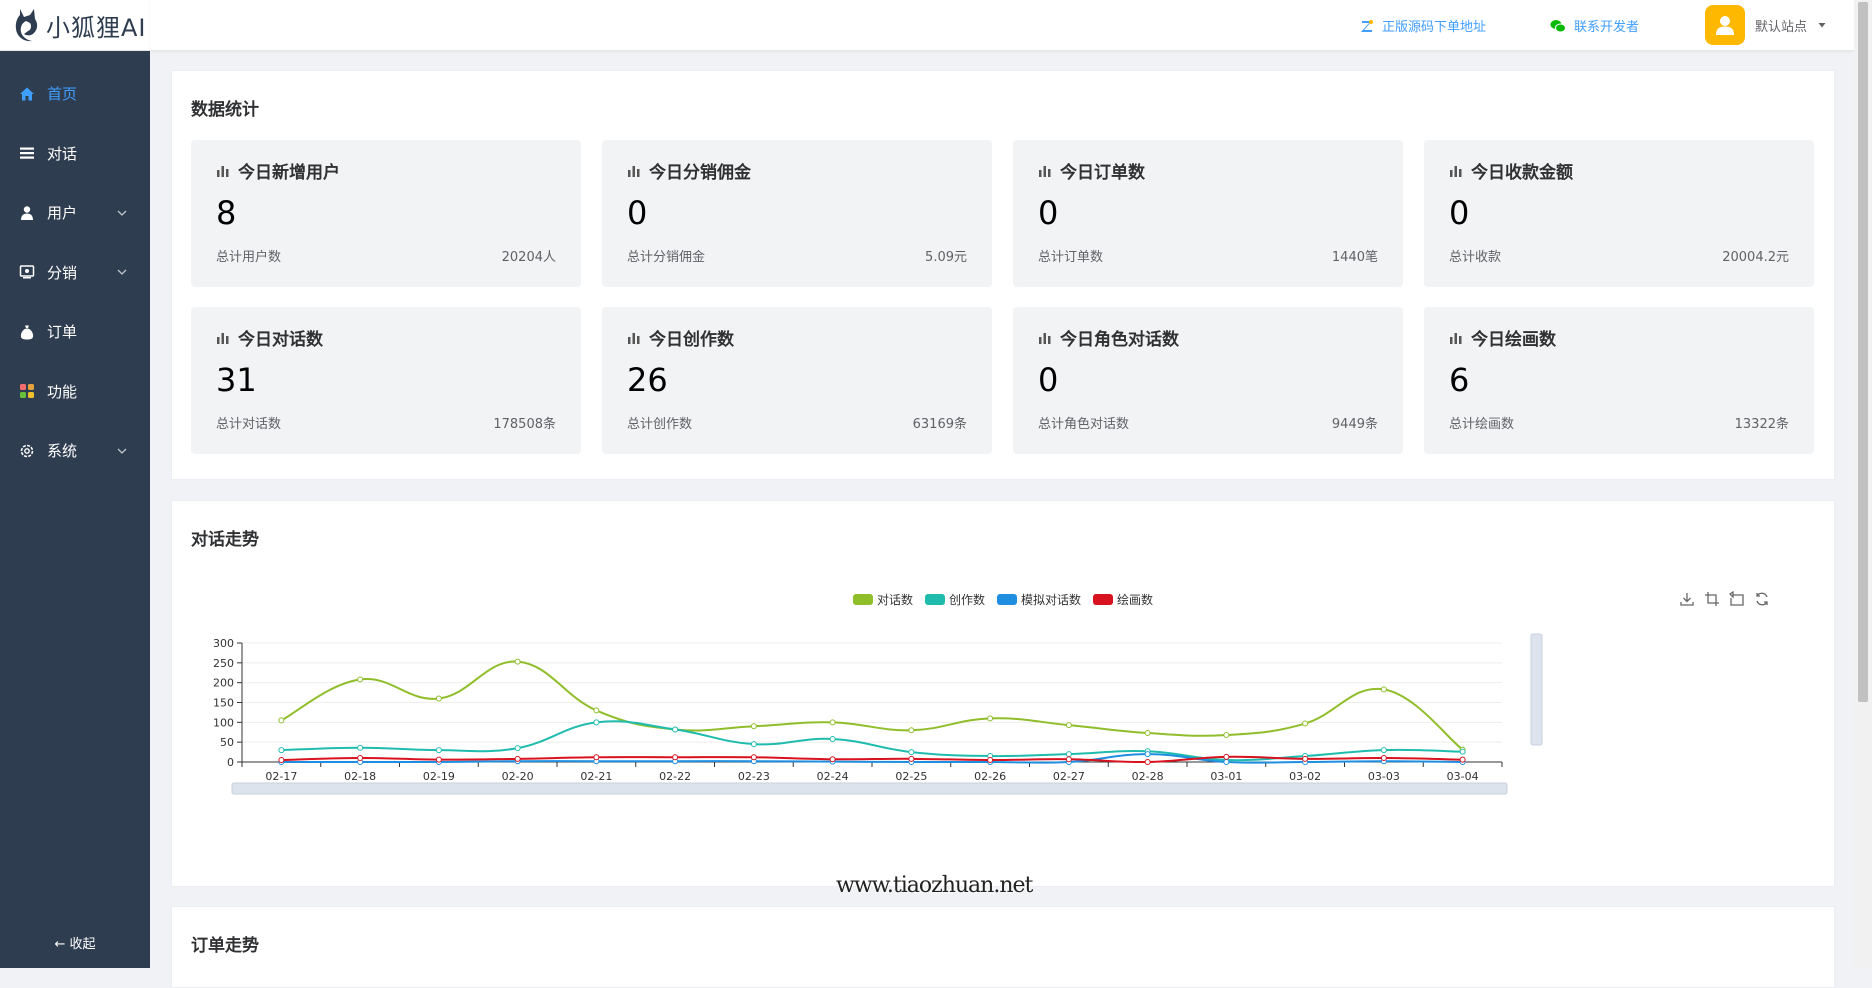 The height and width of the screenshot is (988, 1872). Describe the element at coordinates (75, 94) in the screenshot. I see `sidebar-item-home: 首页` at that location.